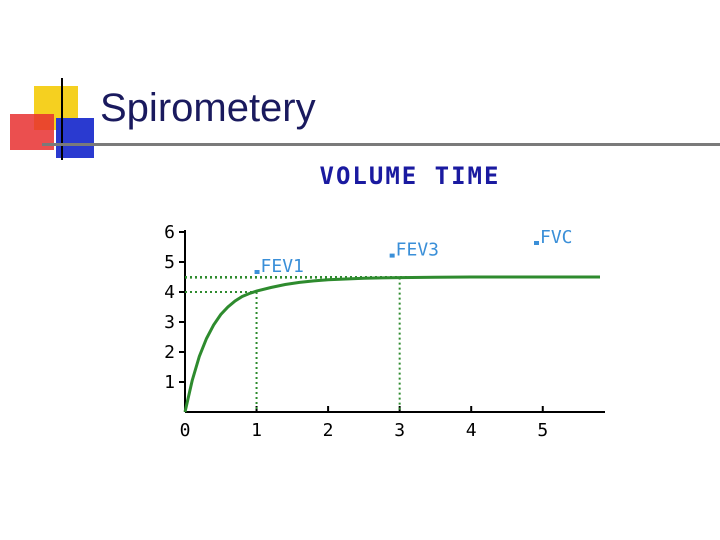 This screenshot has height=540, width=720. What do you see at coordinates (169, 382) in the screenshot?
I see `y-tick-label: 1` at bounding box center [169, 382].